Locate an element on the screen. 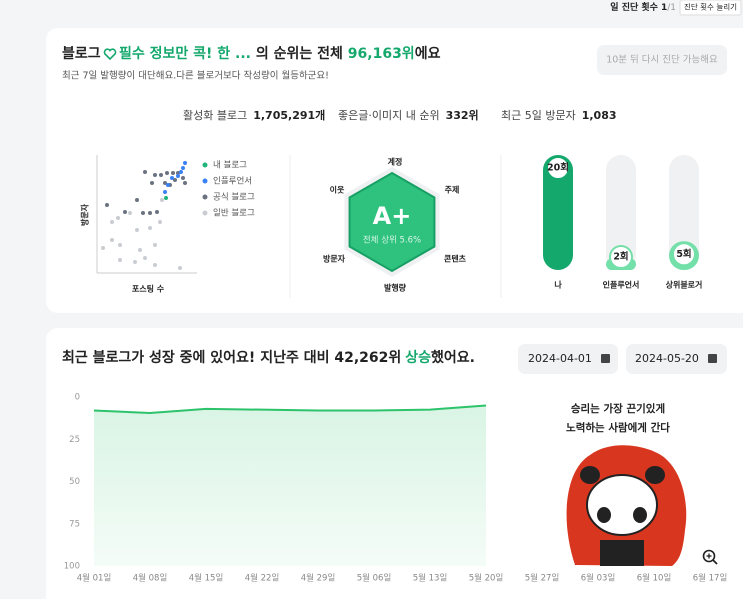 The height and width of the screenshot is (599, 743). x-tick-label: 5월 13일 is located at coordinates (430, 578).